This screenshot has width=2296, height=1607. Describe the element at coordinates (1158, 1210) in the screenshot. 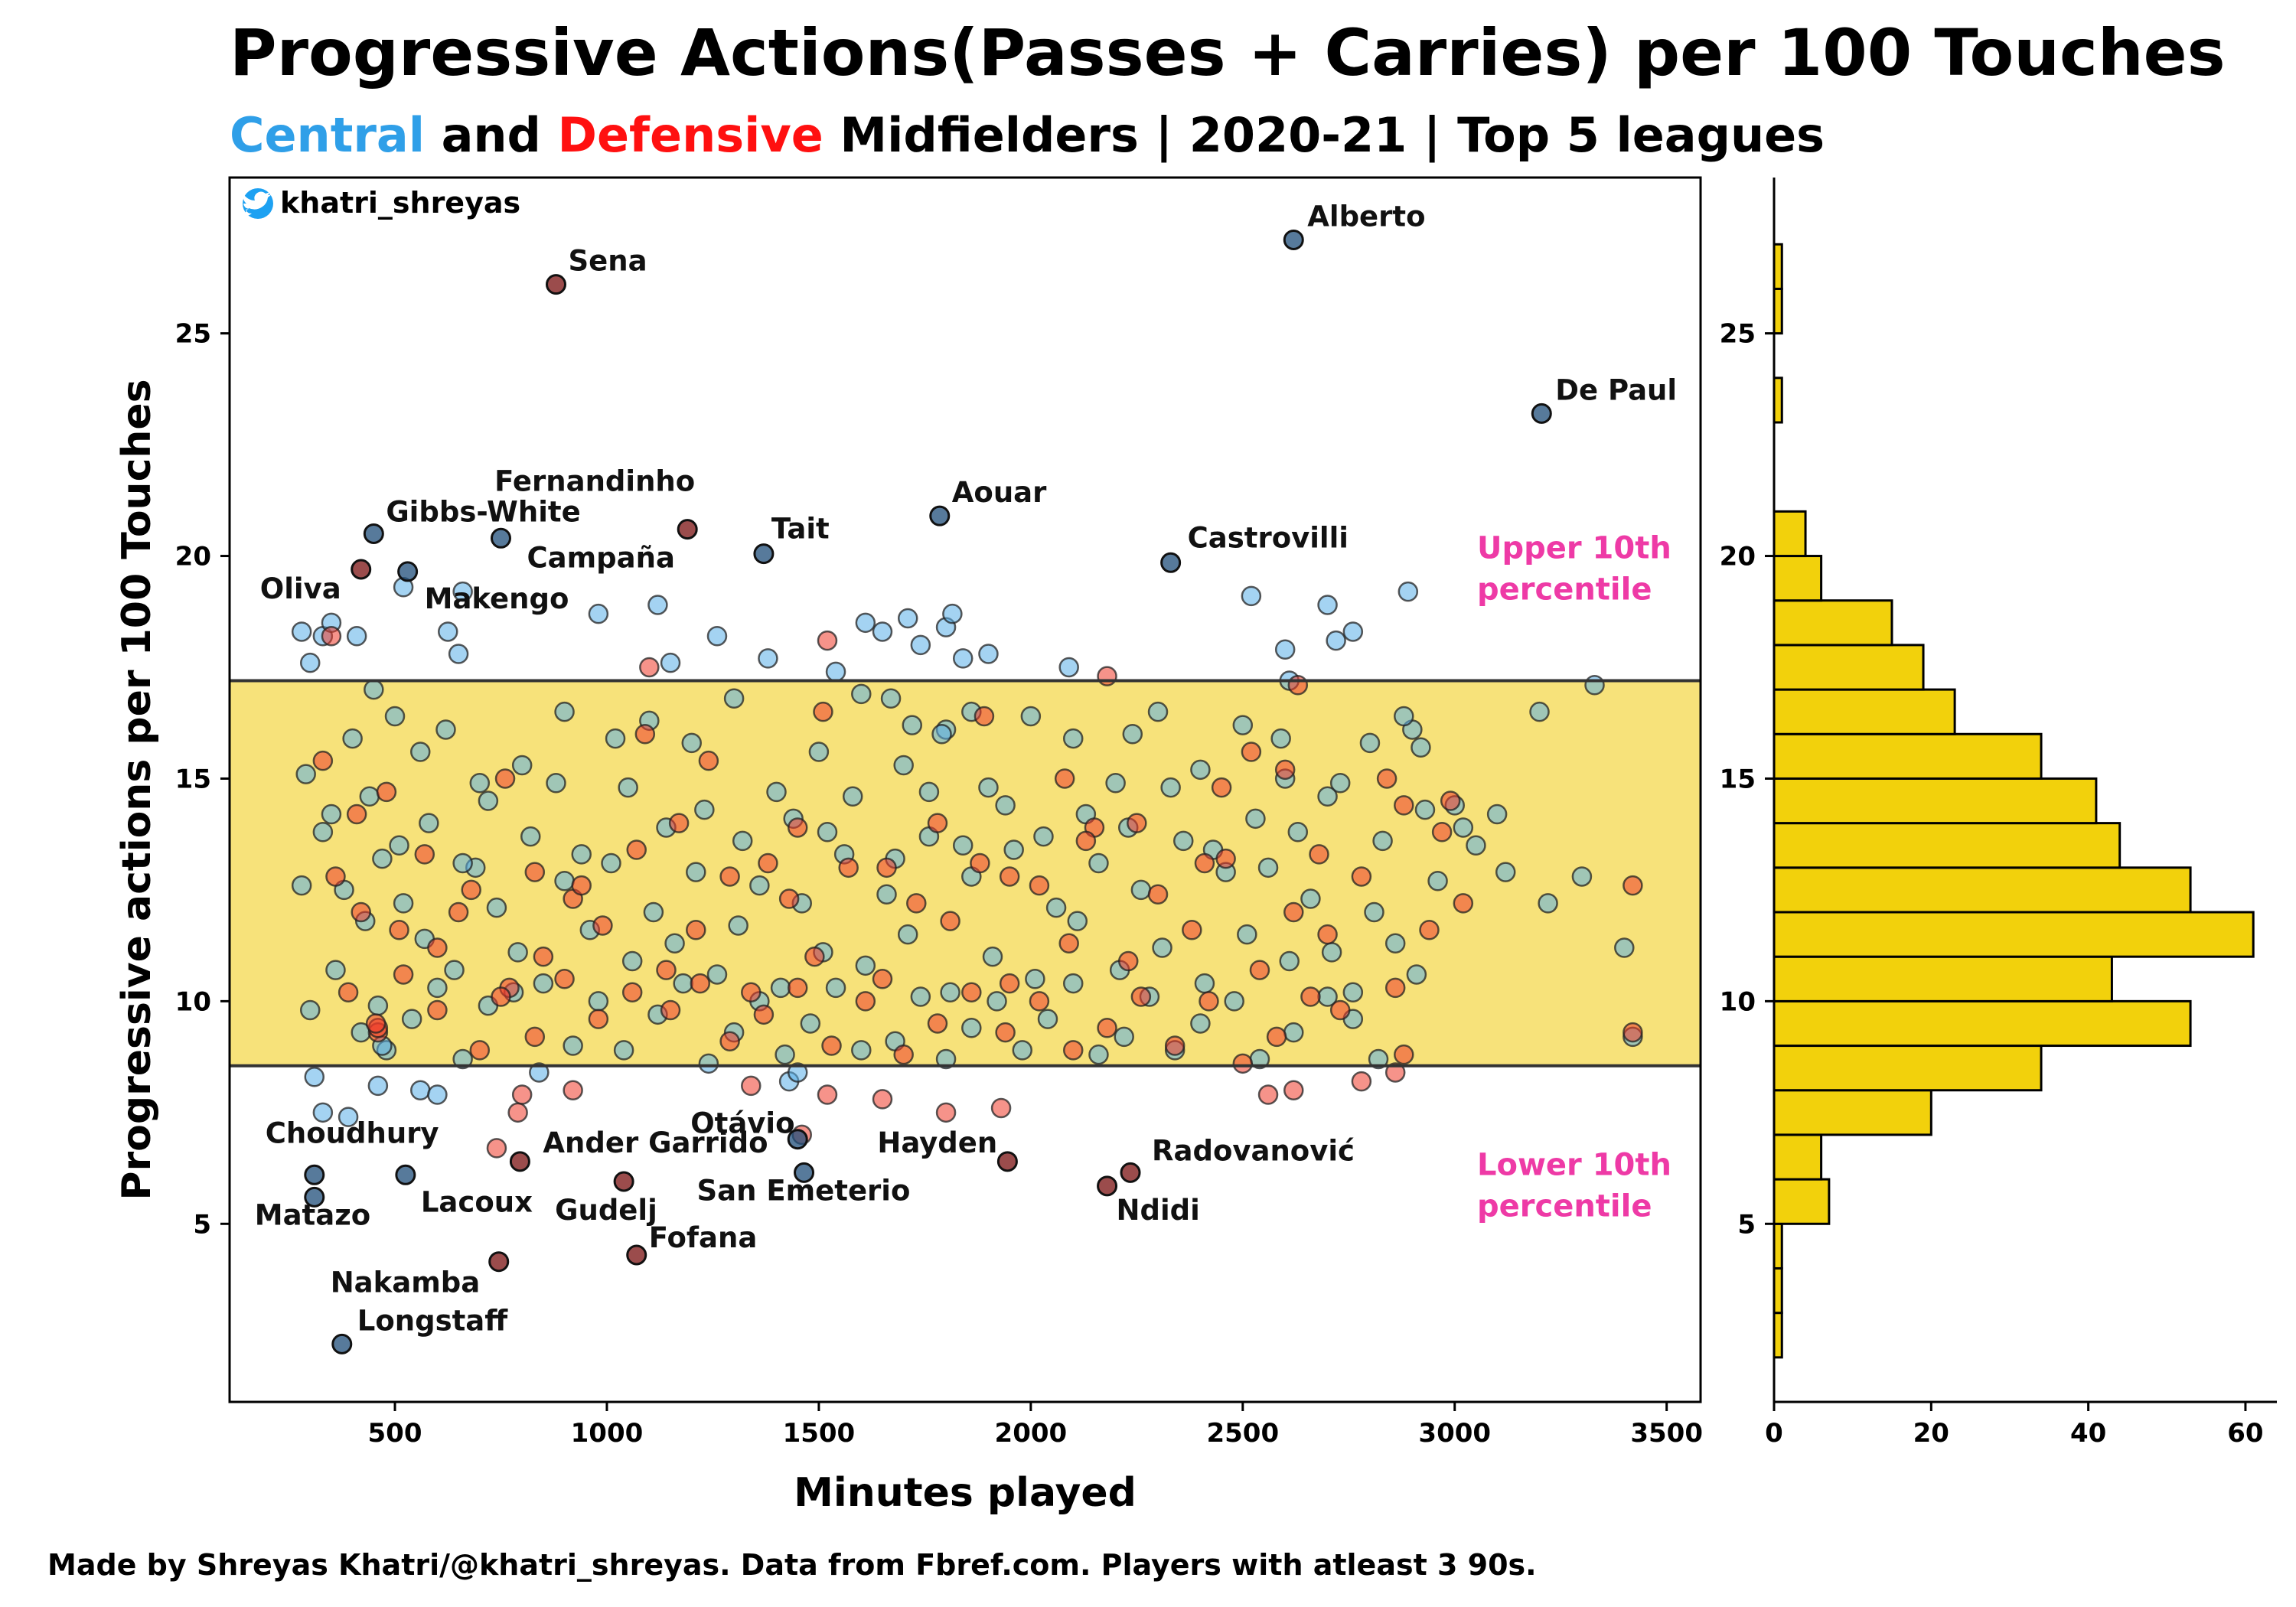

I see `player-label: Ndidi` at that location.